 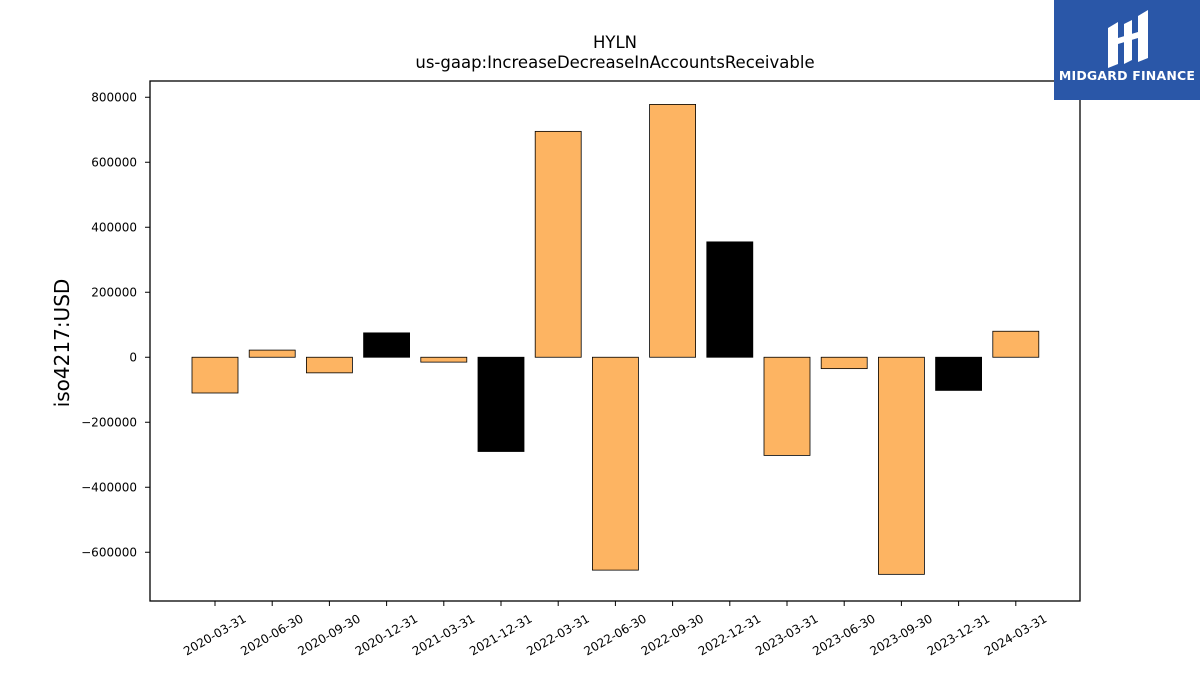 I want to click on y-tick-label: 600000, so click(x=114, y=162).